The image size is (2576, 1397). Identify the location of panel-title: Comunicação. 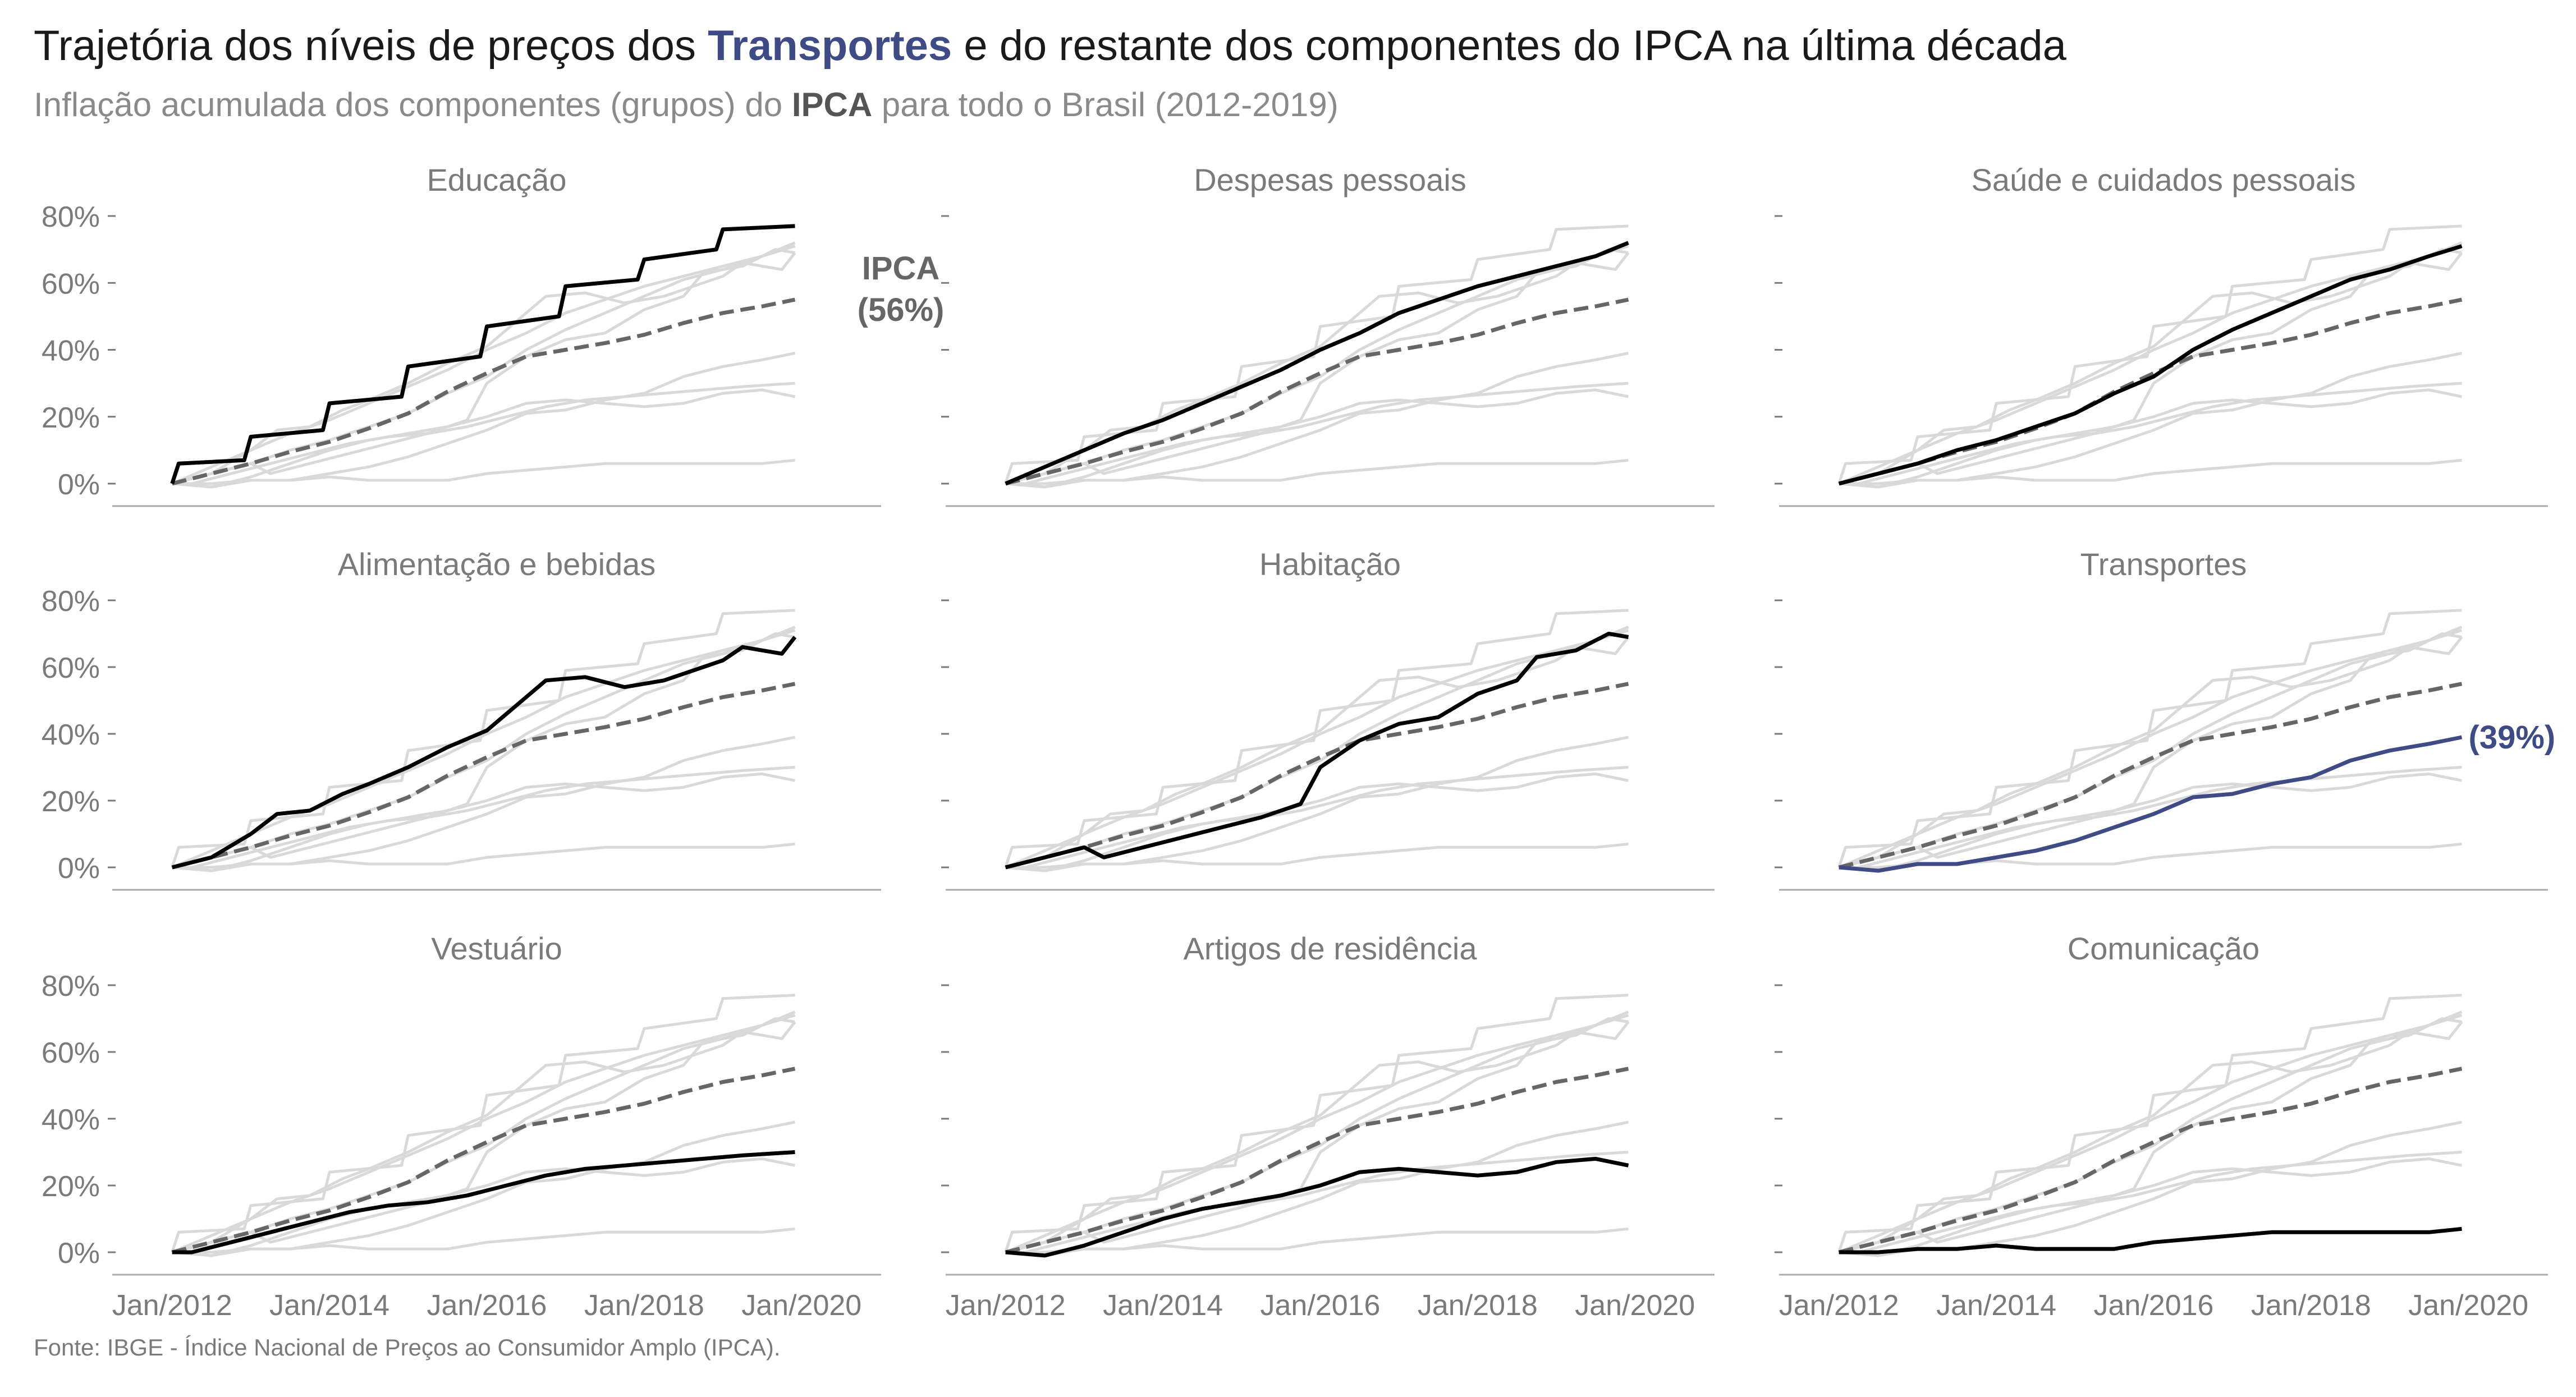
(2163, 948).